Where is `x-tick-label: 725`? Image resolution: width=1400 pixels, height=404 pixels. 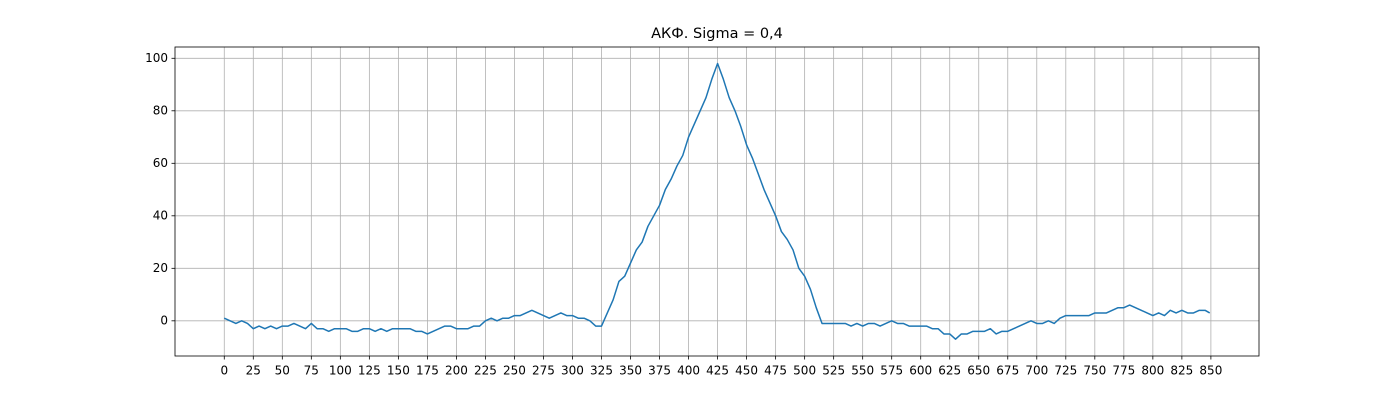
x-tick-label: 725 is located at coordinates (1065, 371).